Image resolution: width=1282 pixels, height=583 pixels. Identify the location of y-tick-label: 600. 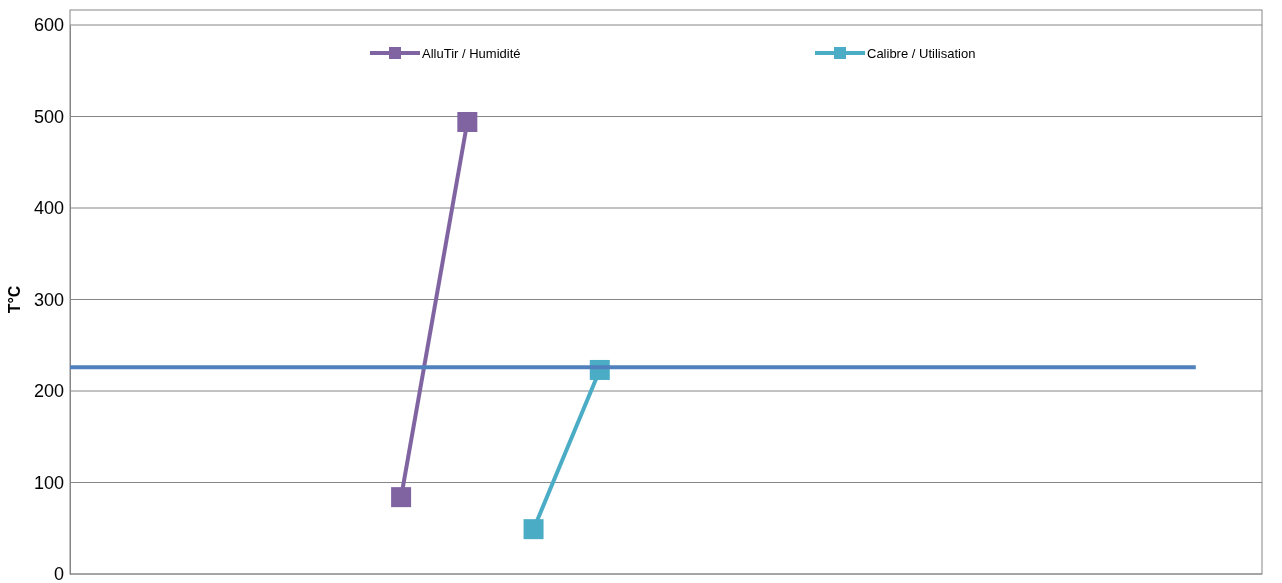
(48, 25).